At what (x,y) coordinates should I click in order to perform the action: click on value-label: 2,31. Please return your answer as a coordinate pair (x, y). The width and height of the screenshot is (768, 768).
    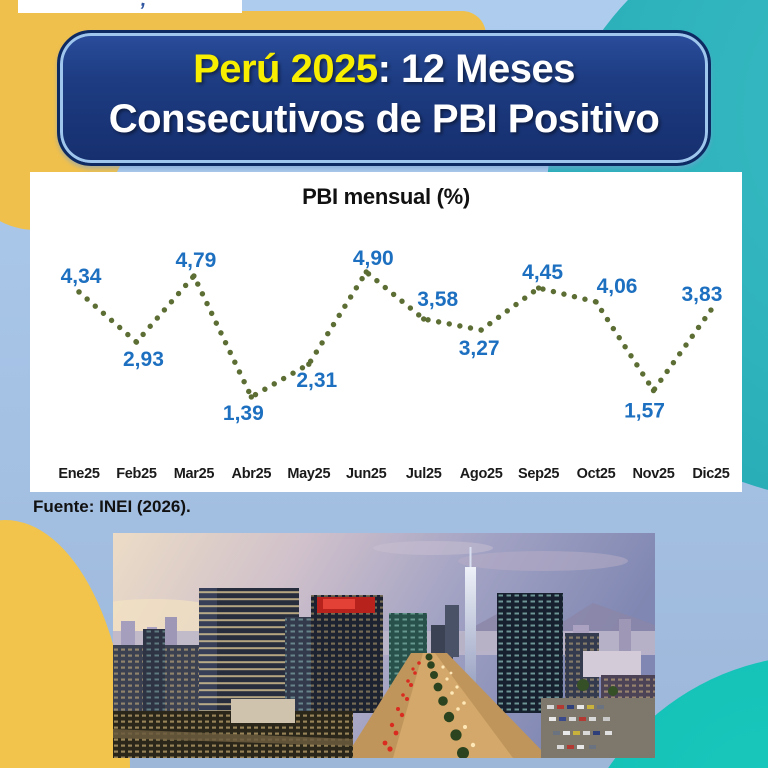
    Looking at the image, I should click on (316, 380).